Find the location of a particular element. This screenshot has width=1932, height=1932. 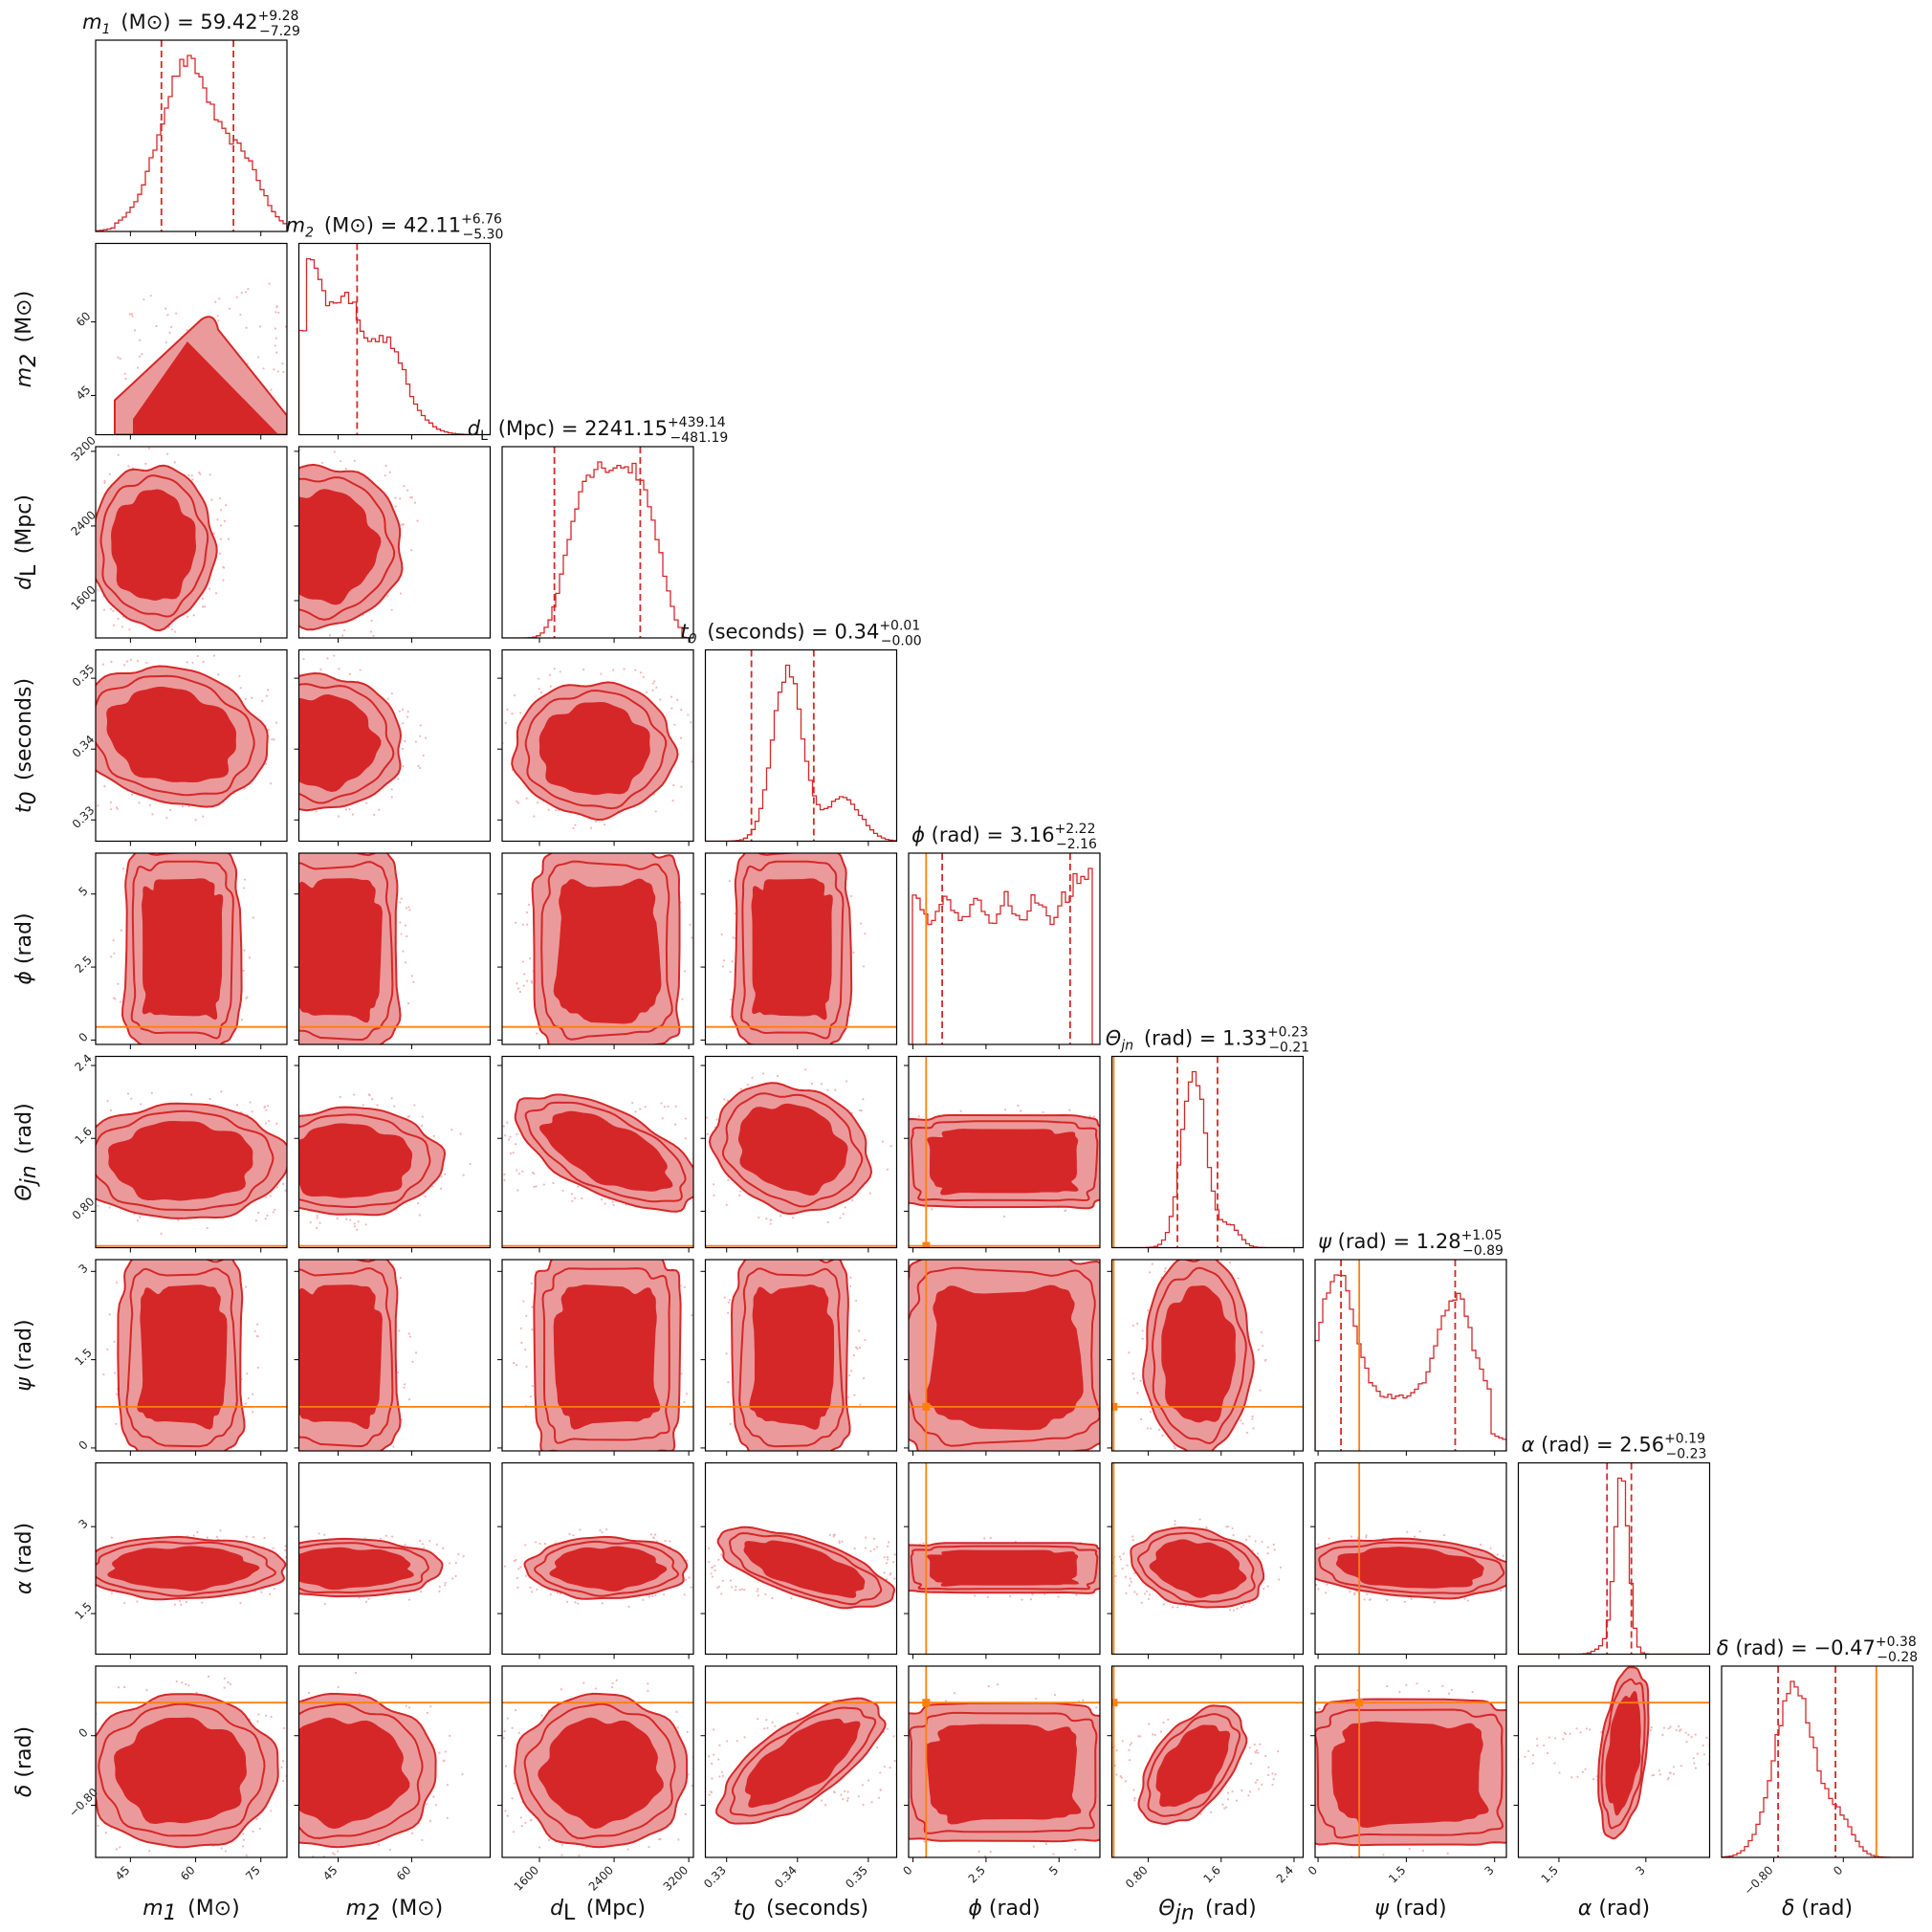

panel-alpha-vs-psi is located at coordinates (1429, 1560).